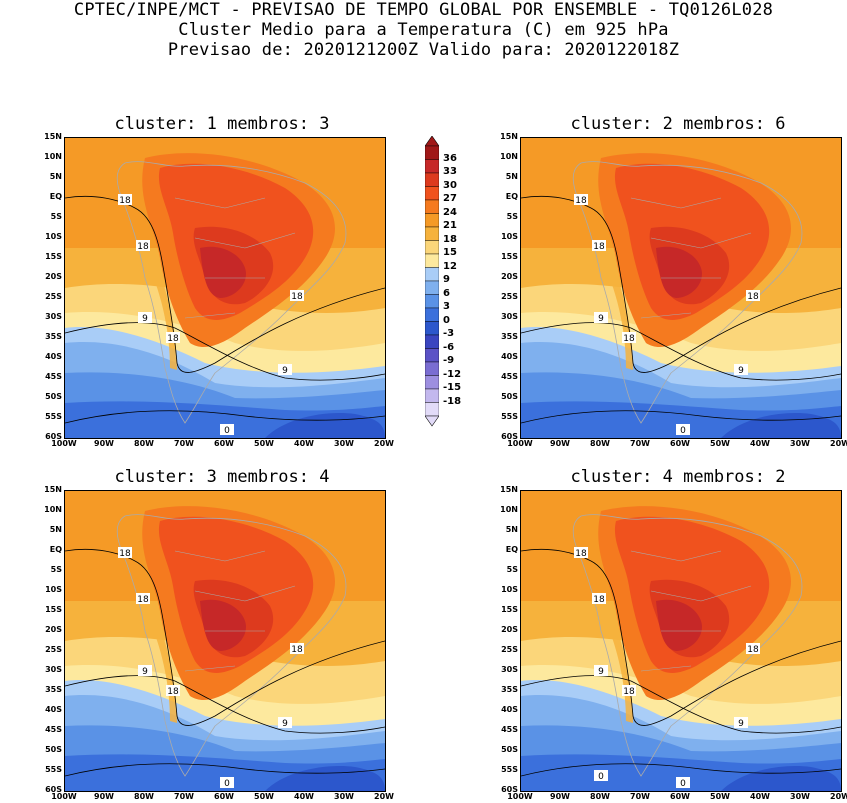  Describe the element at coordinates (53, 709) in the screenshot. I see `lat-label: 40S` at that location.